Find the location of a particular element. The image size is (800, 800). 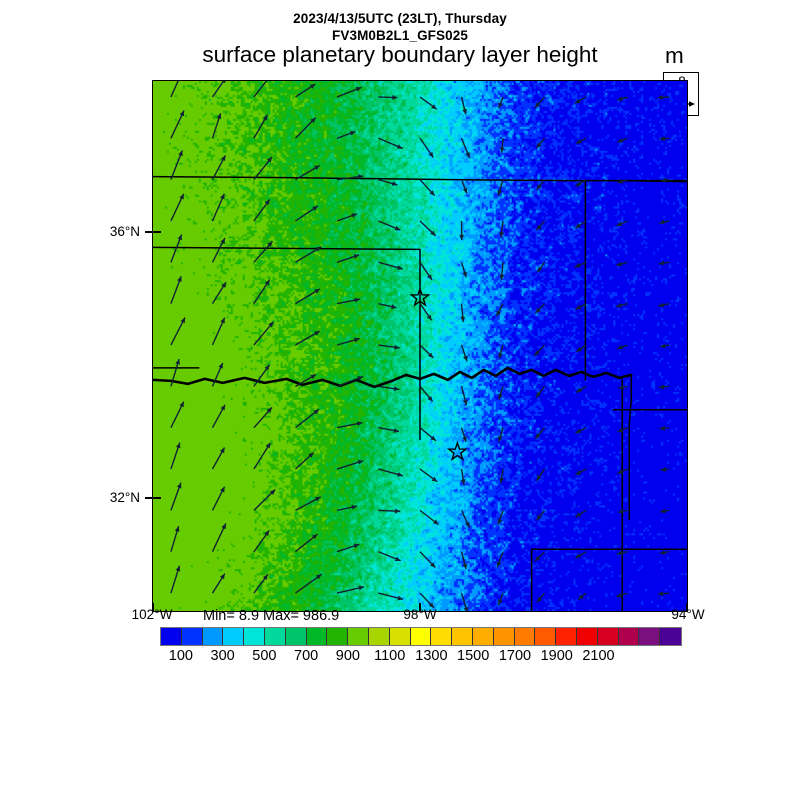

station-star-north is located at coordinates (420, 296).